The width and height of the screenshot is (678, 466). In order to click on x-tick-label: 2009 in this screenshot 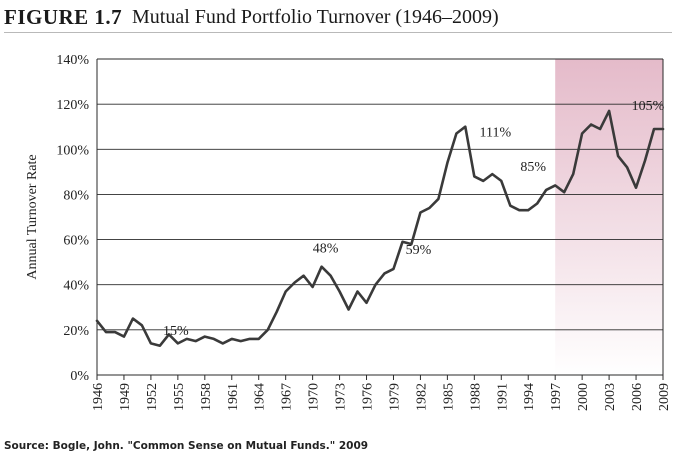, I will do `click(664, 397)`.